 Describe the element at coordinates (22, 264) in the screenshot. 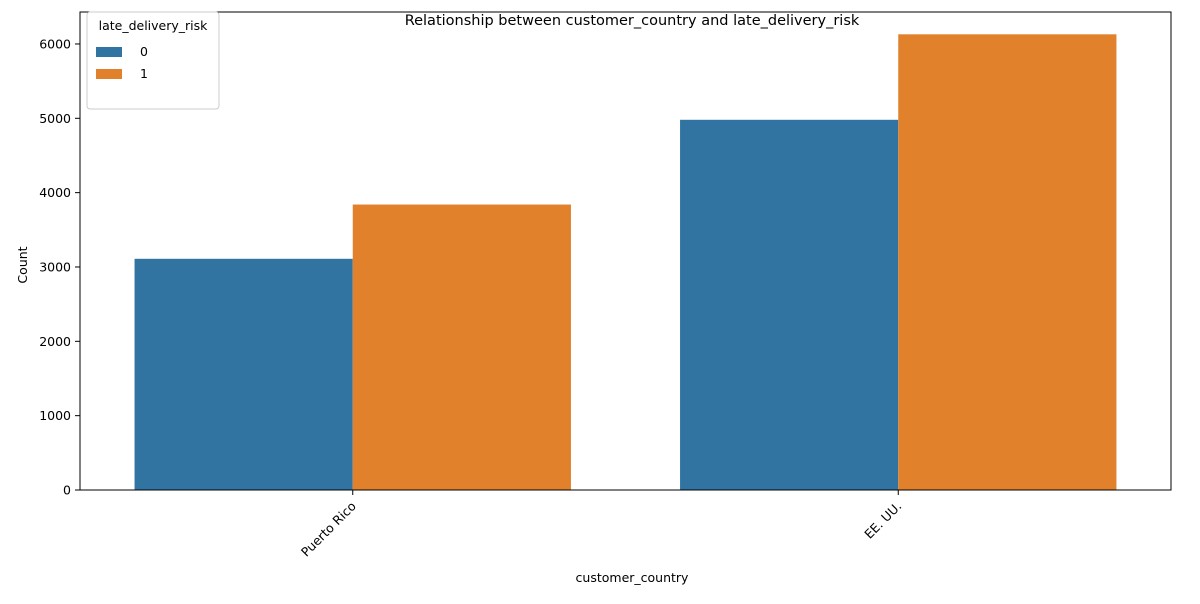

I see `y-axis-label: Count` at that location.